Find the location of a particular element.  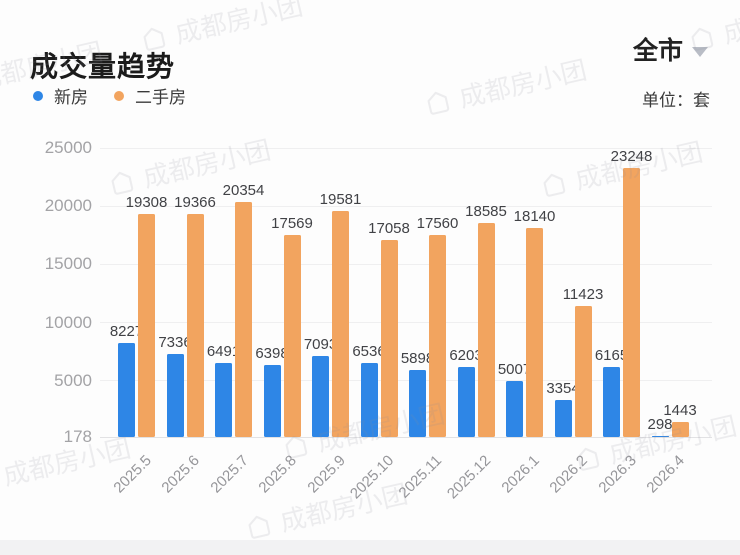

bar-value-label: 298 is located at coordinates (660, 424).